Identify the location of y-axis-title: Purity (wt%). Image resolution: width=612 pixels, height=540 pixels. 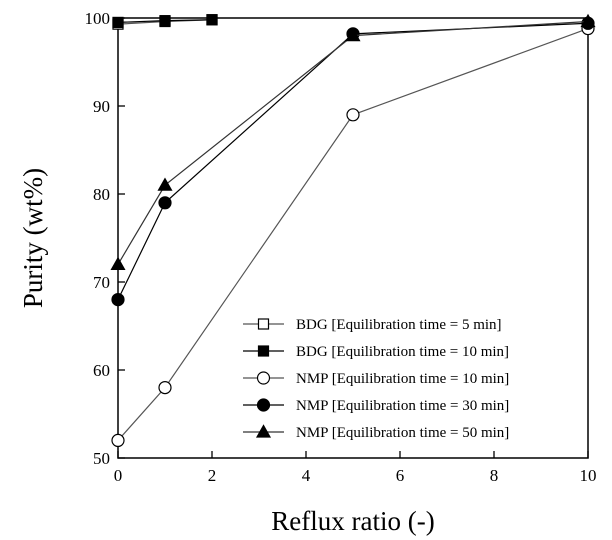
(33, 238).